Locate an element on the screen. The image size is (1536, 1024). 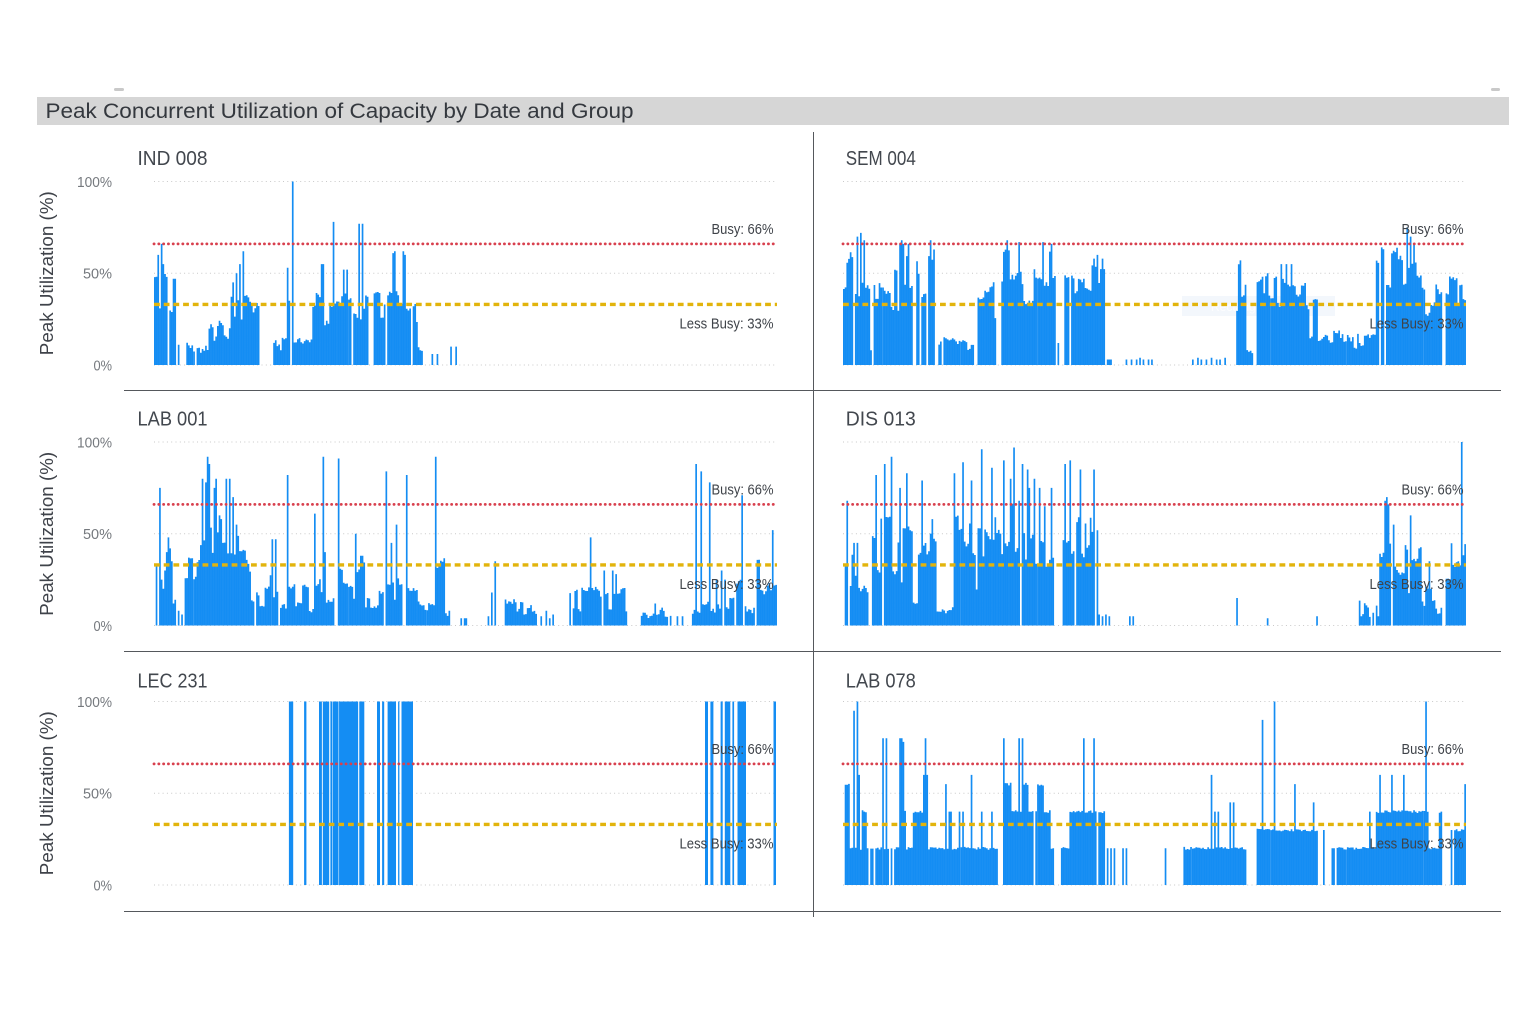
svg-text: LAB 078 is located at coordinates (881, 682).